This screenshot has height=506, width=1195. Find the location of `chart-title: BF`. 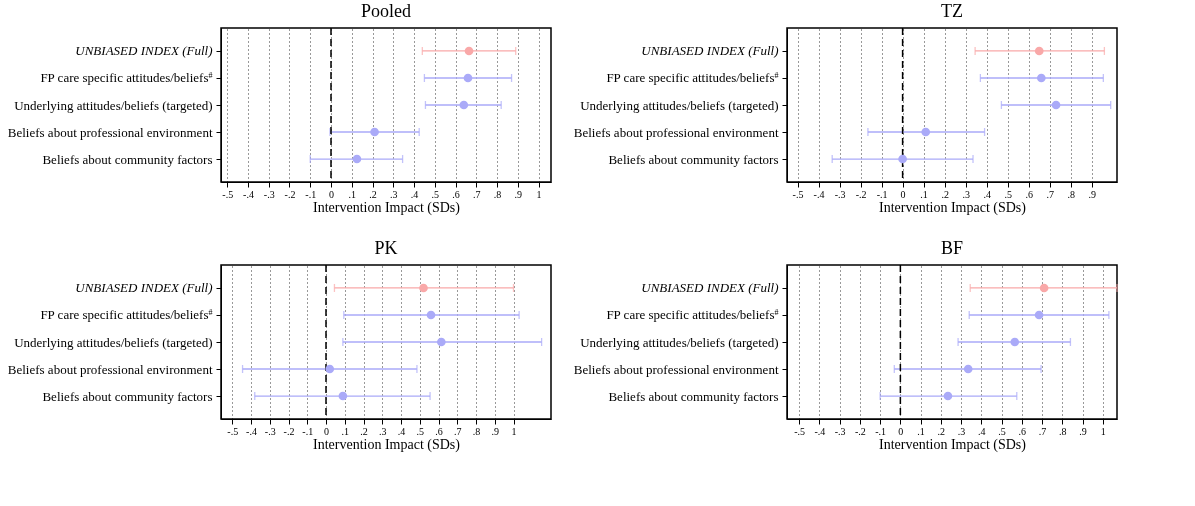

chart-title: BF is located at coordinates (952, 248).